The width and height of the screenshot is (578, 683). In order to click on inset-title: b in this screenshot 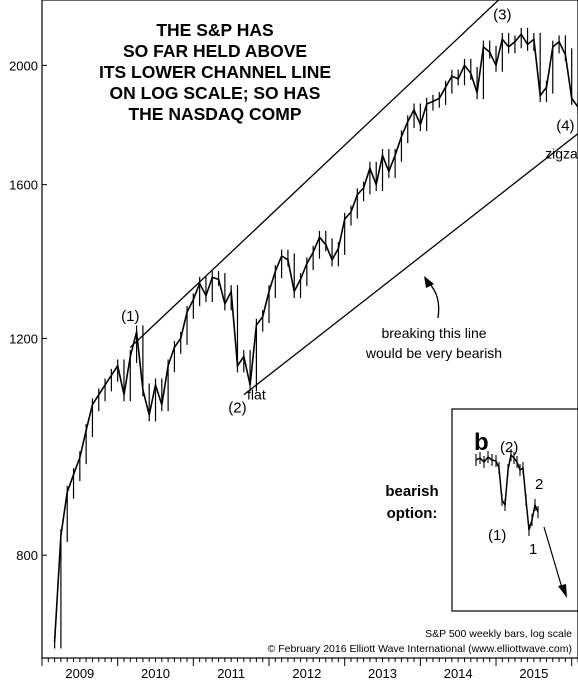, I will do `click(481, 442)`.